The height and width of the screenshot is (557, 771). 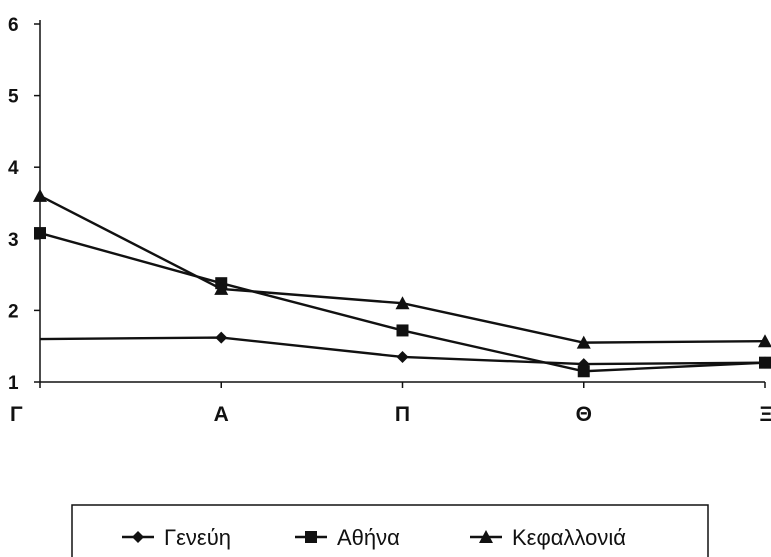 I want to click on y-tick-label: 6, so click(x=13, y=25).